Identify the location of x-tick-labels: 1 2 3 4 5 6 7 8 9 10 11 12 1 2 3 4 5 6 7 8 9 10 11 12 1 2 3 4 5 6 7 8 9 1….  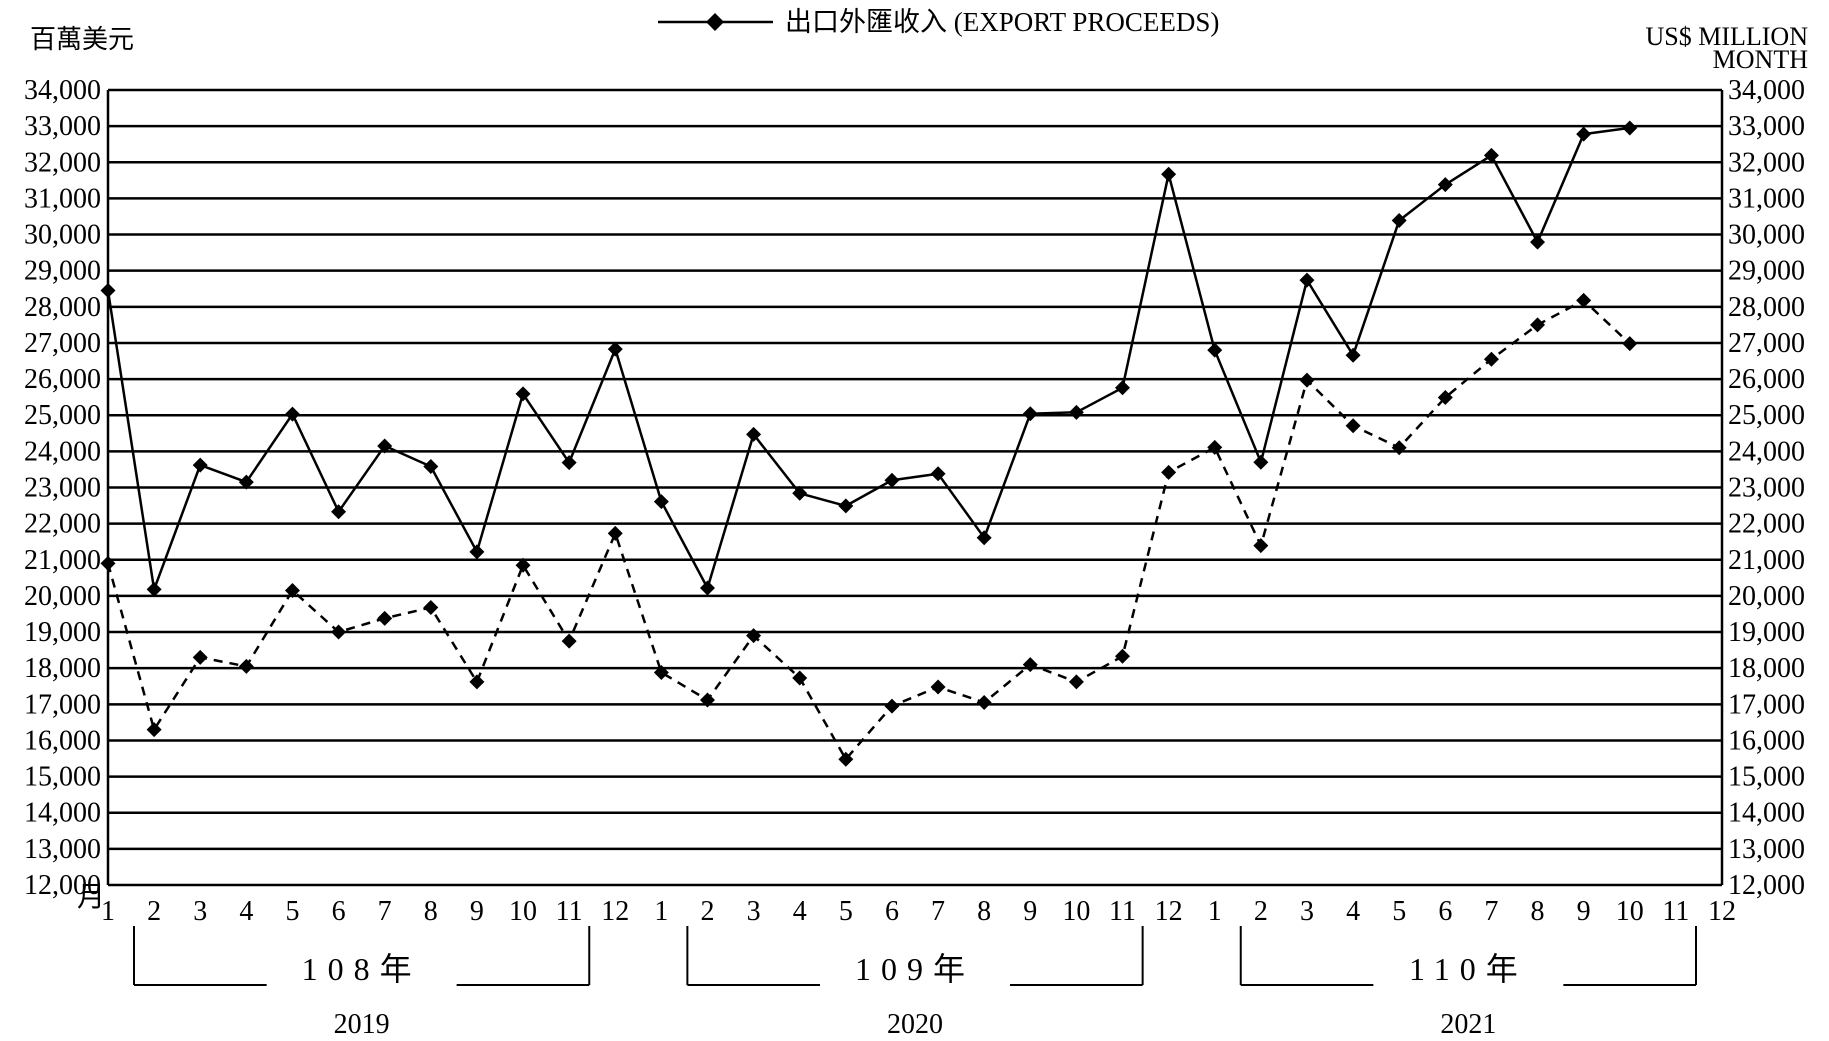
(918, 911).